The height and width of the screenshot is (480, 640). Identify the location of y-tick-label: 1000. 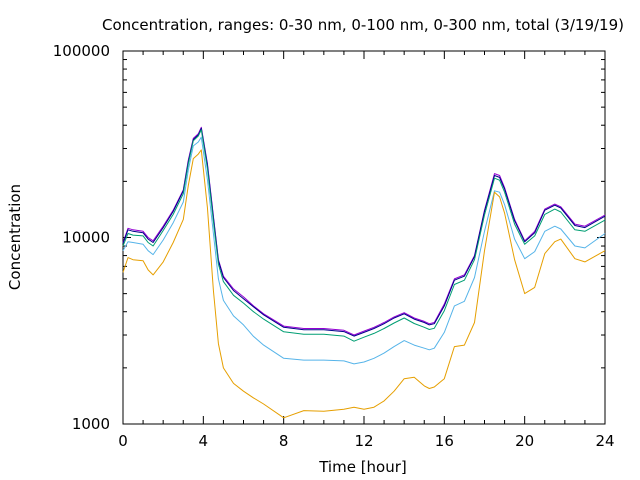
(91, 424).